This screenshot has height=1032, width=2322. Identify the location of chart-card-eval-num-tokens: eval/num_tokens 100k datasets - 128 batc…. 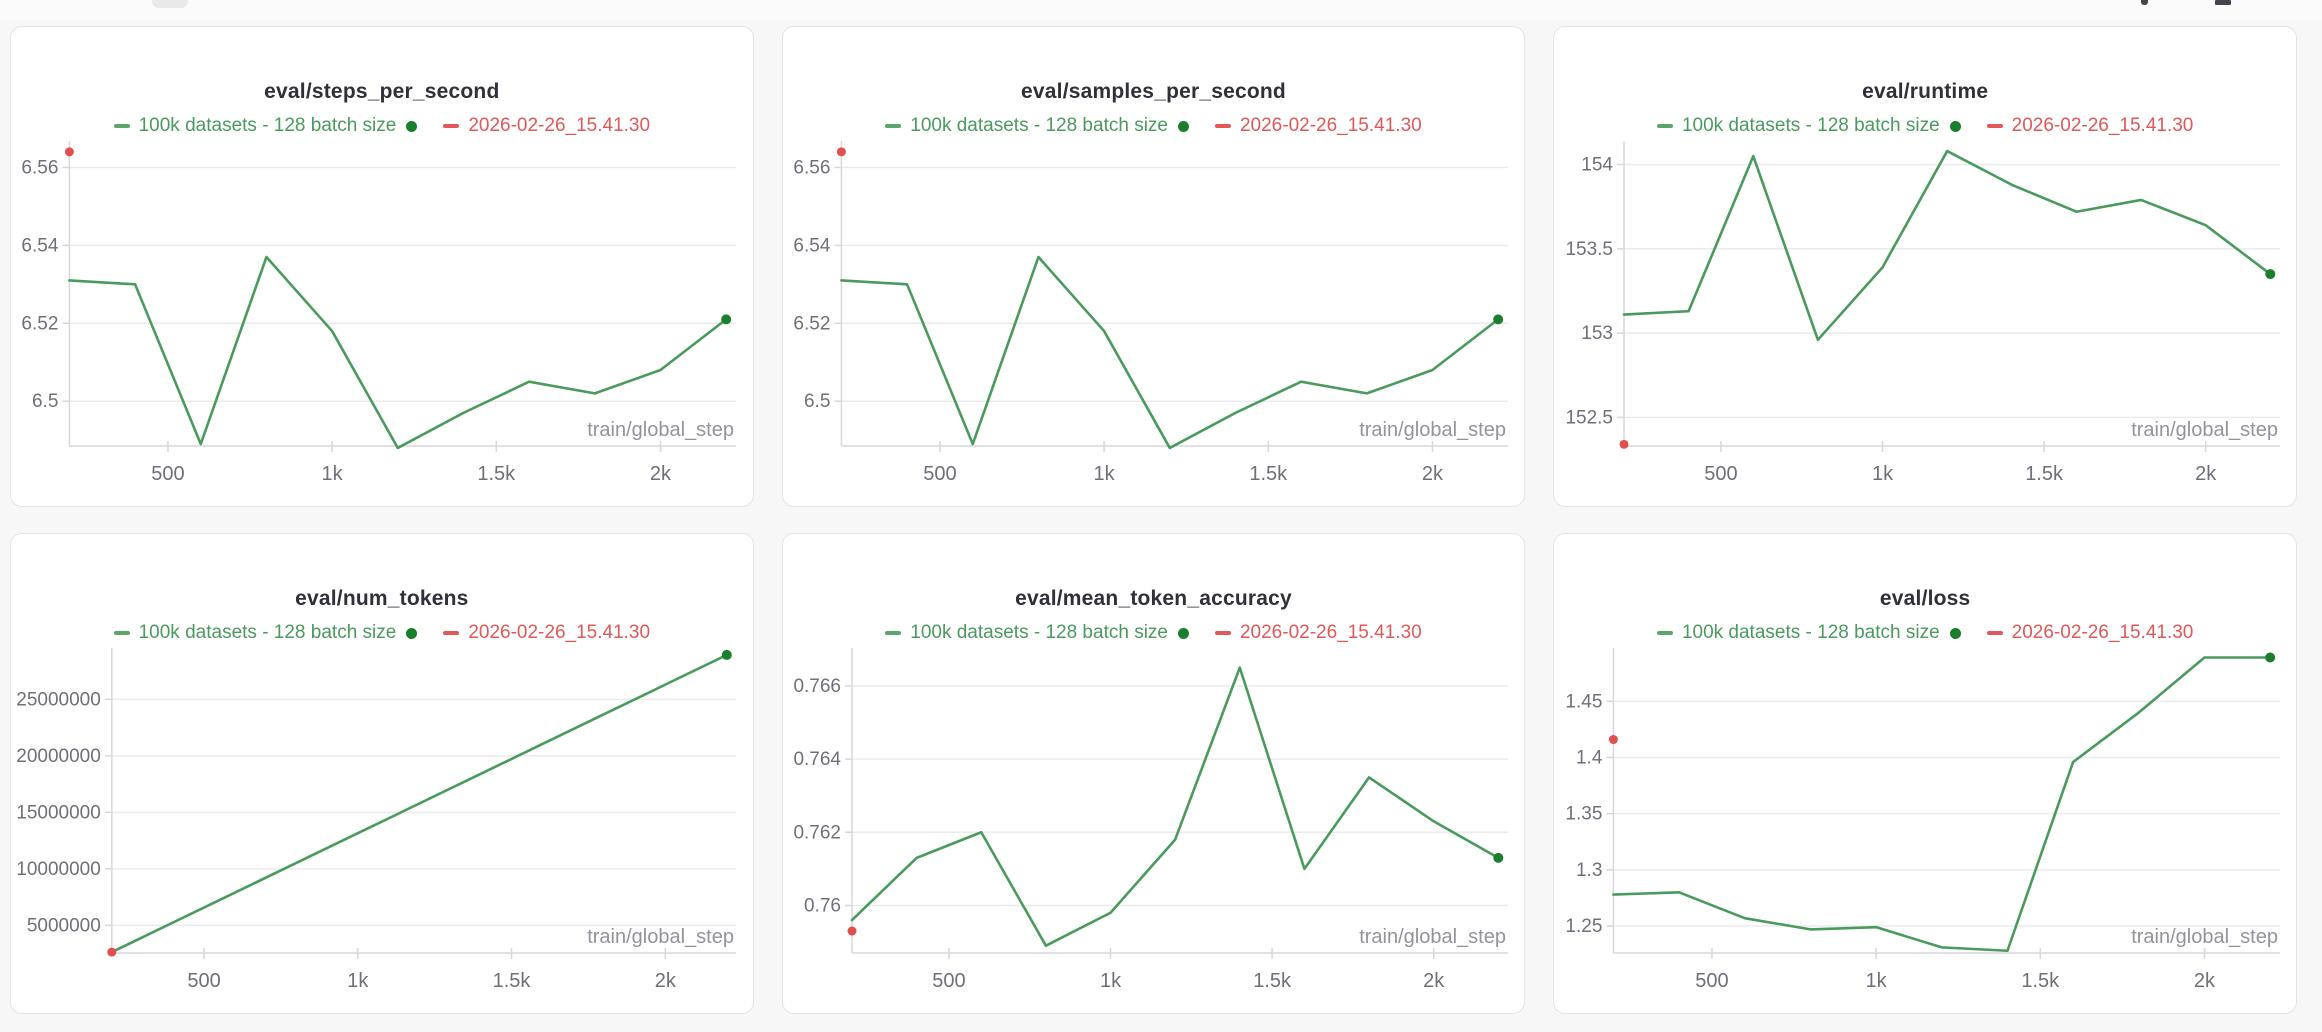
(382, 773).